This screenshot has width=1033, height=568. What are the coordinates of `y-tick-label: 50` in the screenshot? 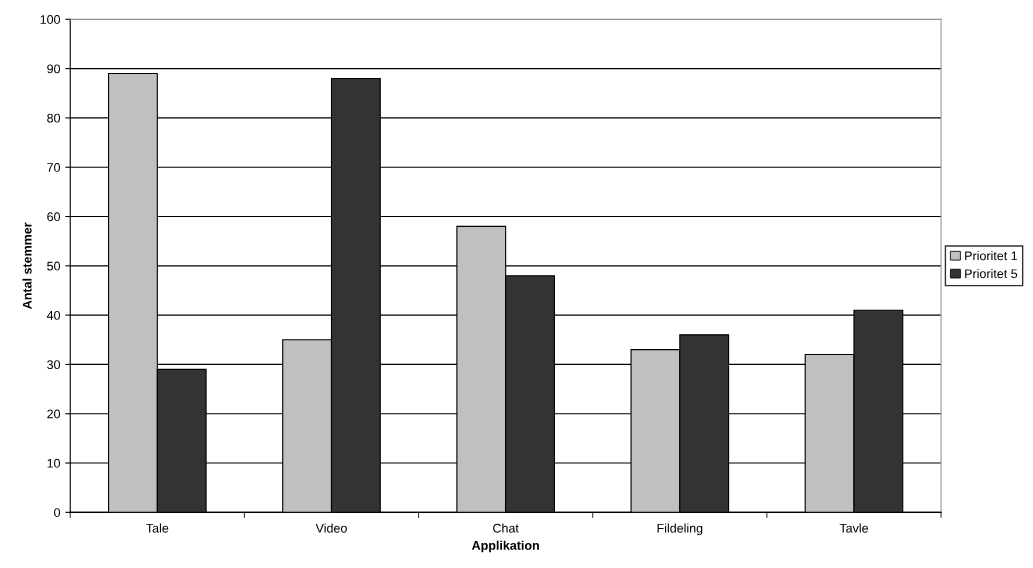 It's located at (54, 266).